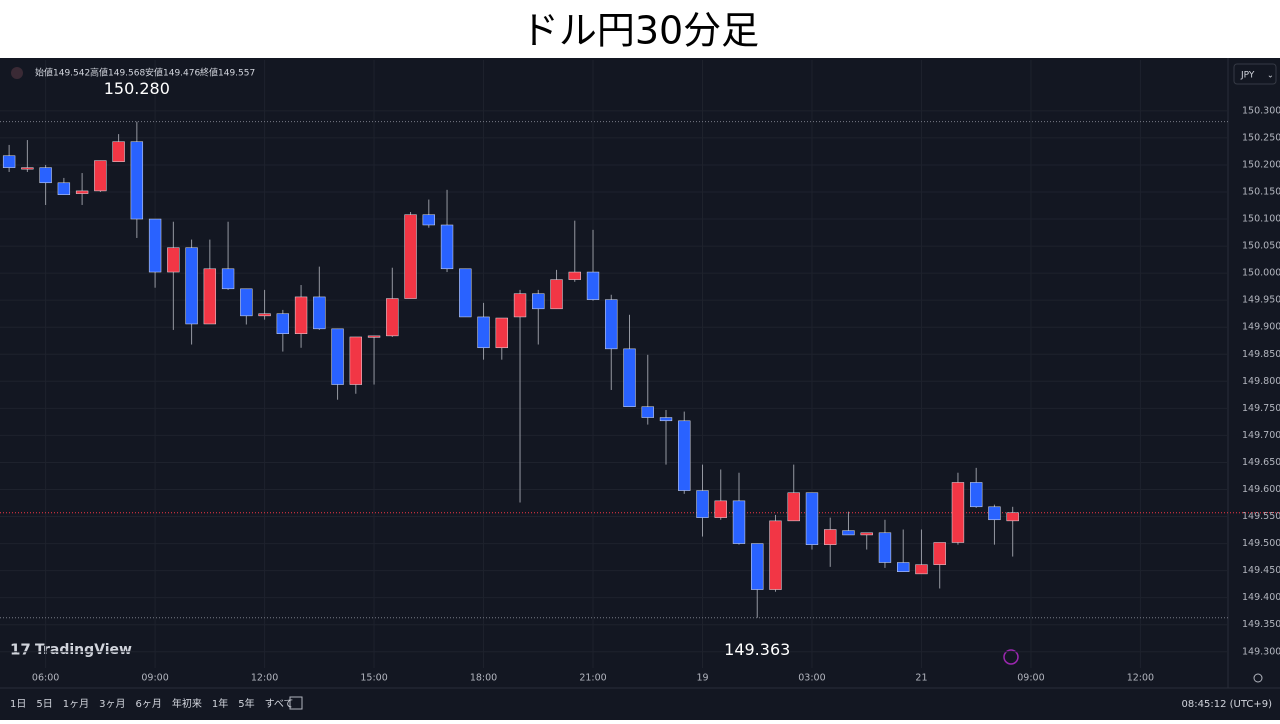  I want to click on title-band, so click(640, 29).